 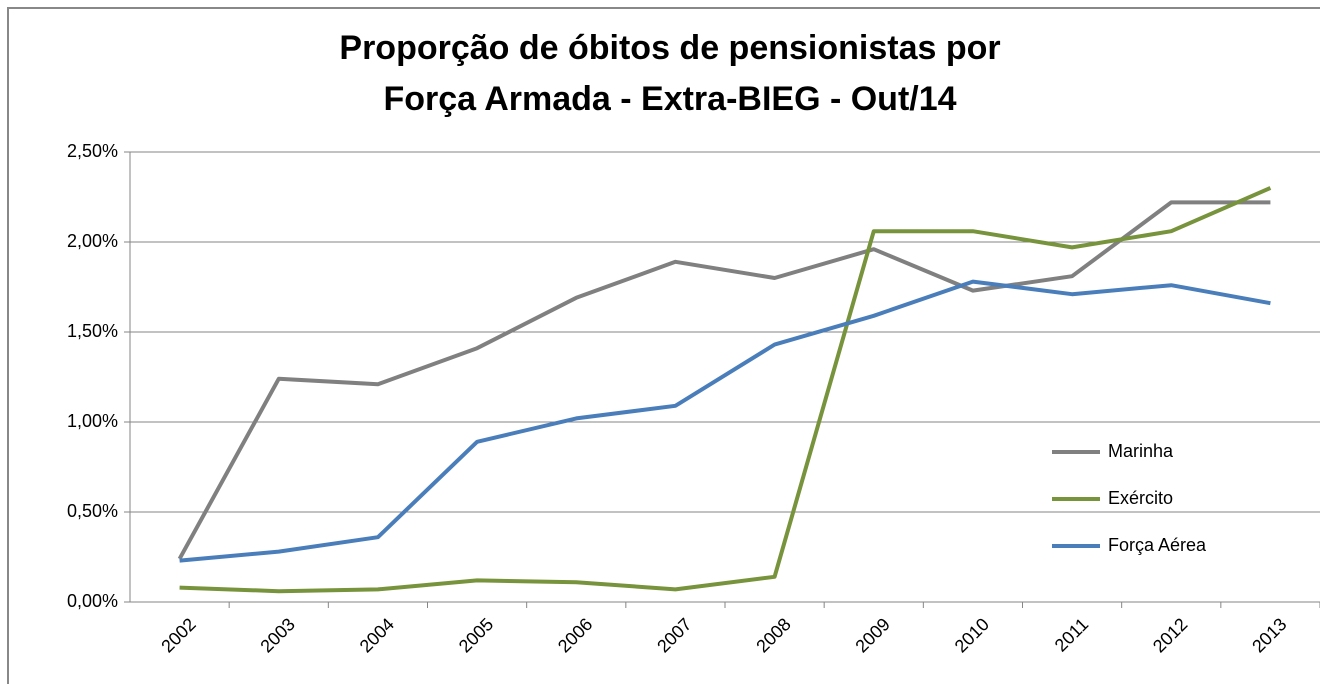 I want to click on y-tick-label: 1,50%, so click(x=92, y=331).